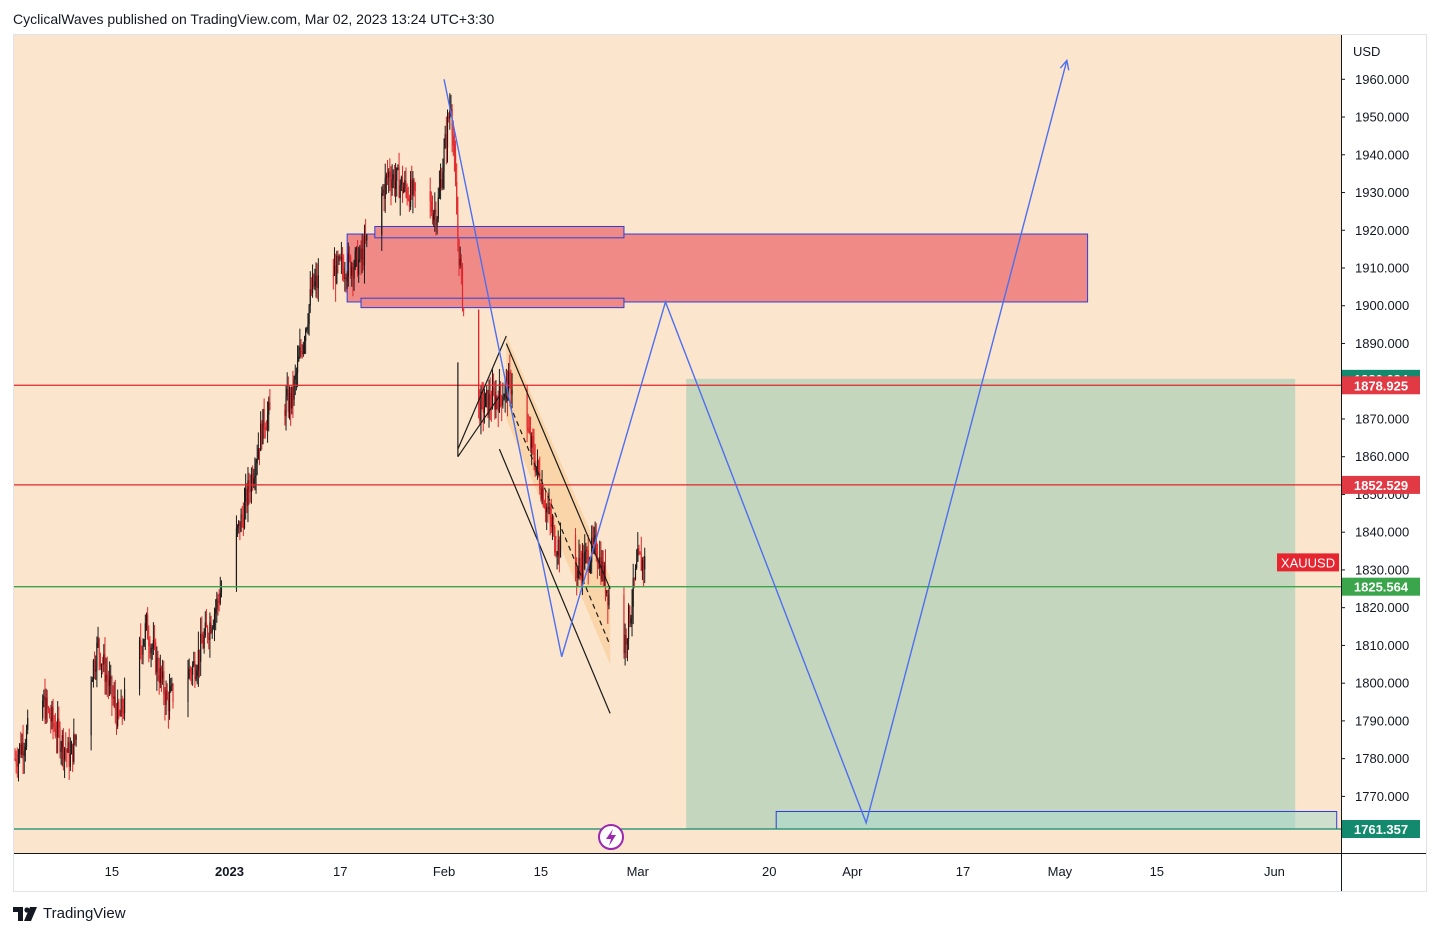 This screenshot has height=938, width=1440. Describe the element at coordinates (1382, 230) in the screenshot. I see `y-tick-label: 1920.000` at that location.